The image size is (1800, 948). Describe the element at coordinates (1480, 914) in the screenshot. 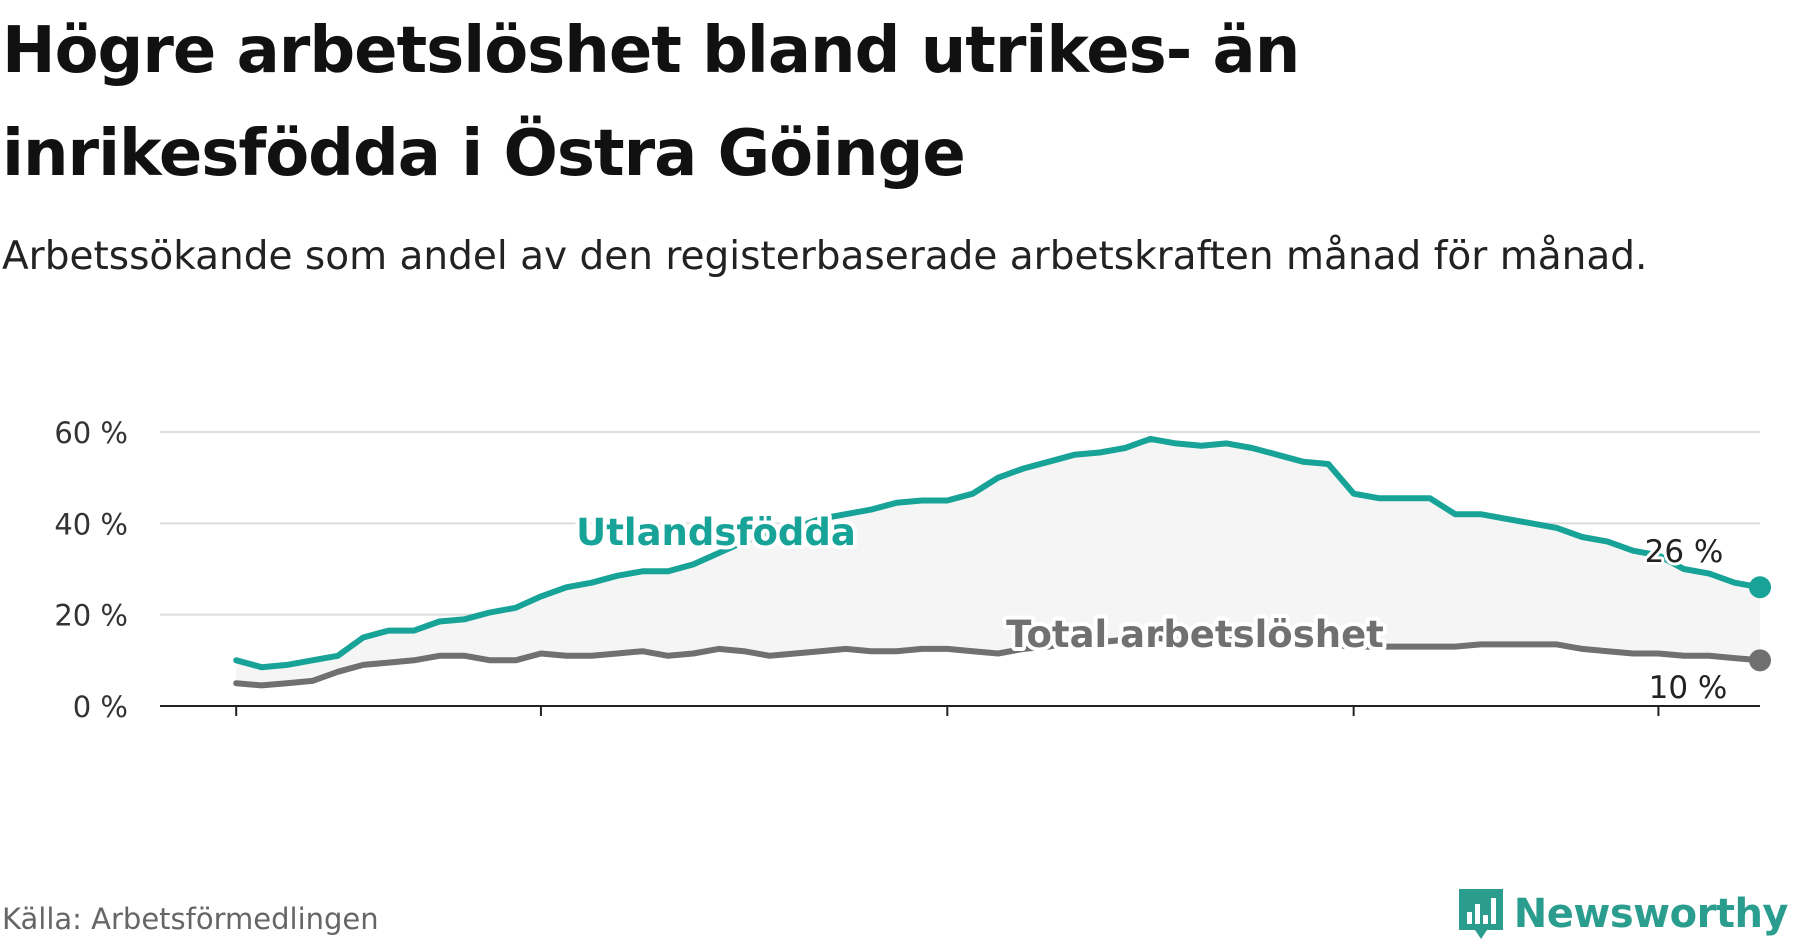

I see `bar-chart-icon` at that location.